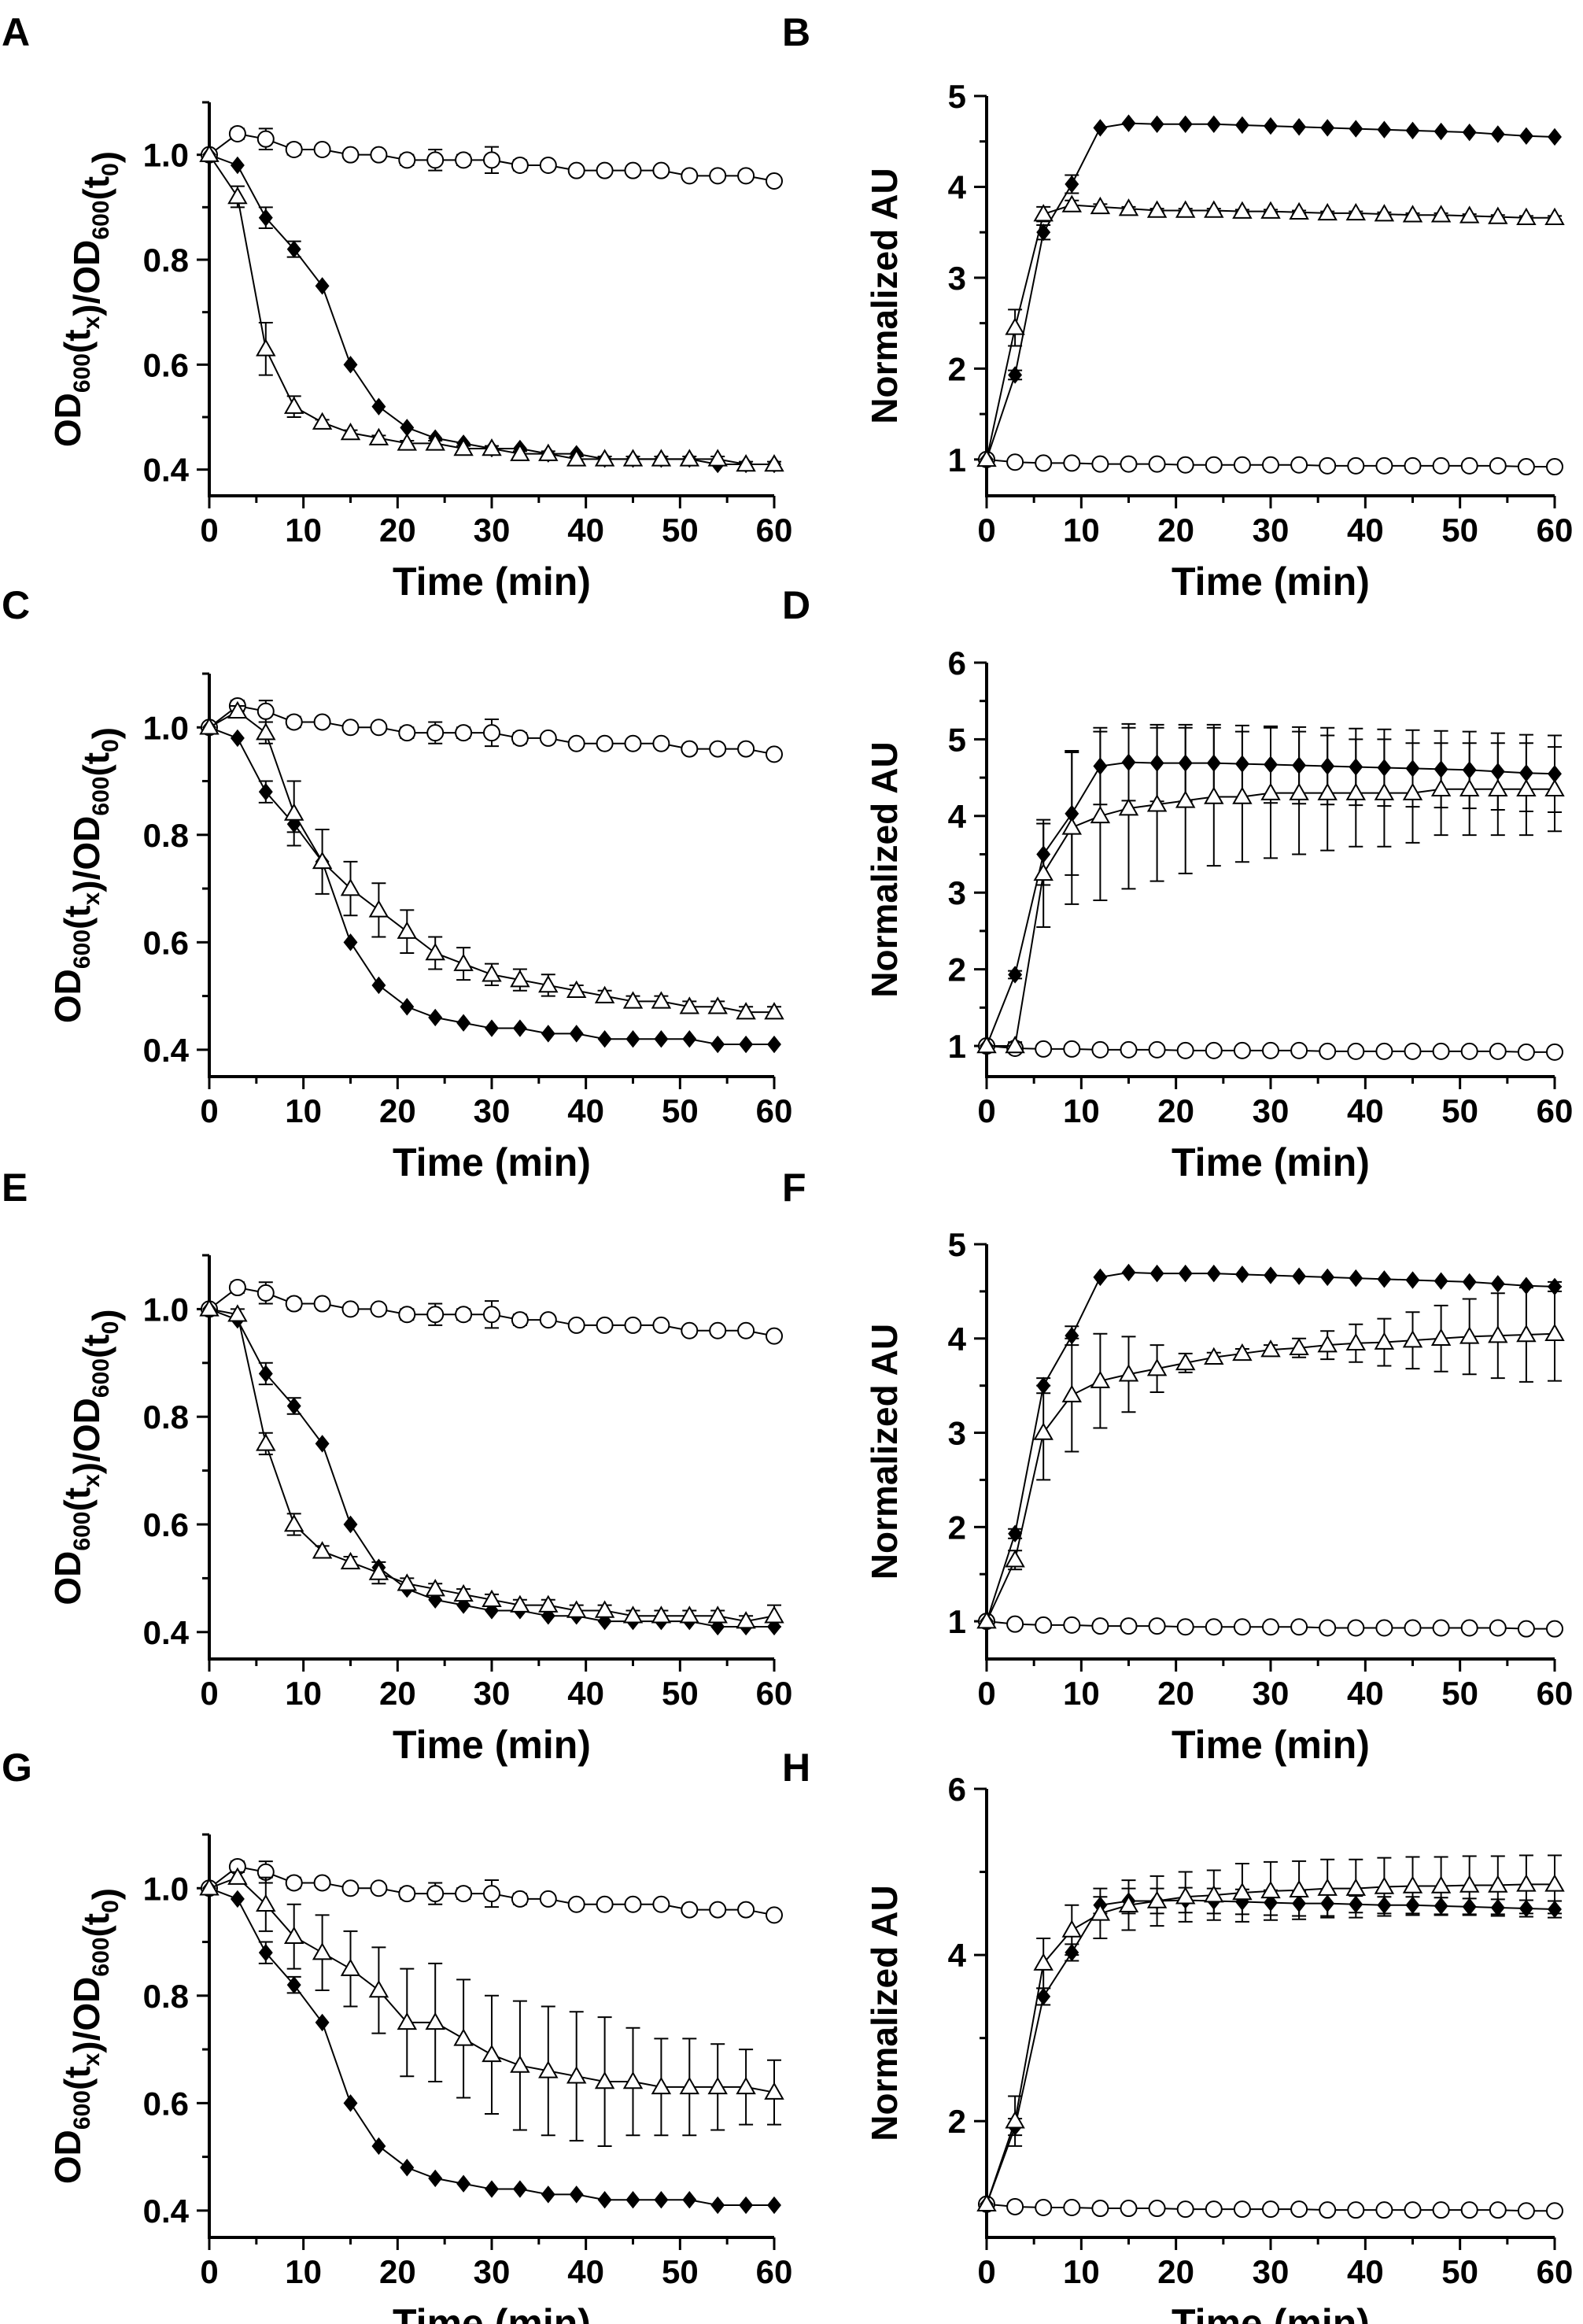 The image size is (1583, 2324). I want to click on panel-letter: G, so click(17, 1768).